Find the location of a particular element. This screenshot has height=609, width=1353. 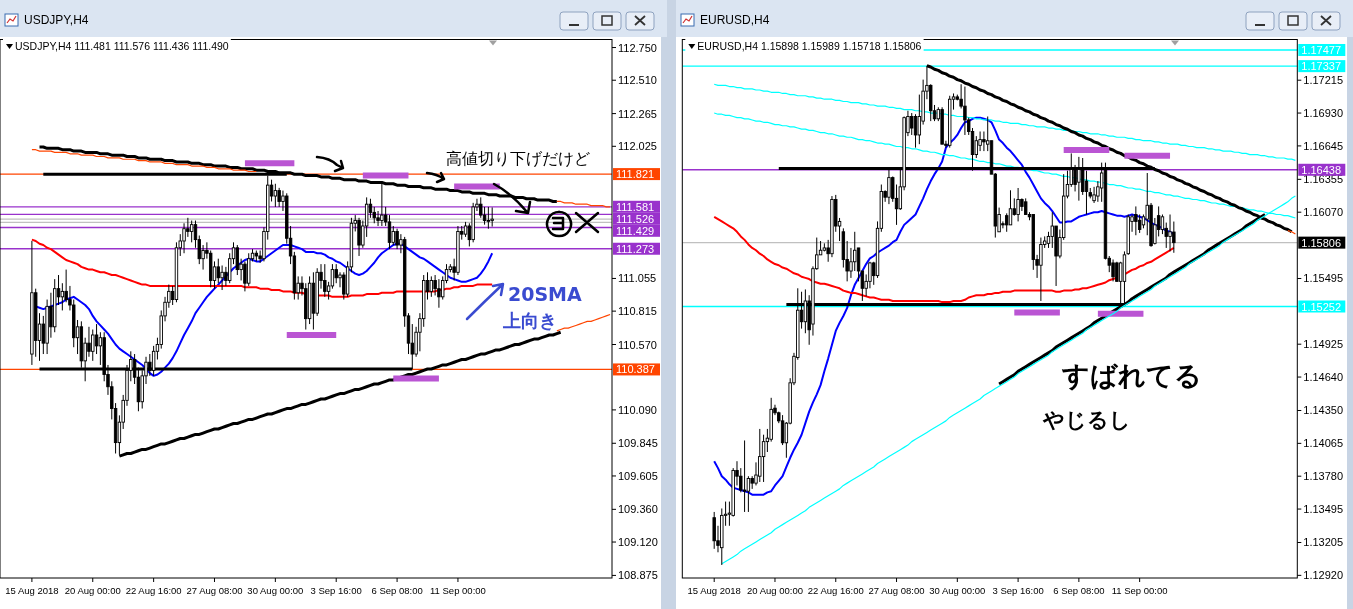

y-tick-label: 1.12920 is located at coordinates (1323, 575).